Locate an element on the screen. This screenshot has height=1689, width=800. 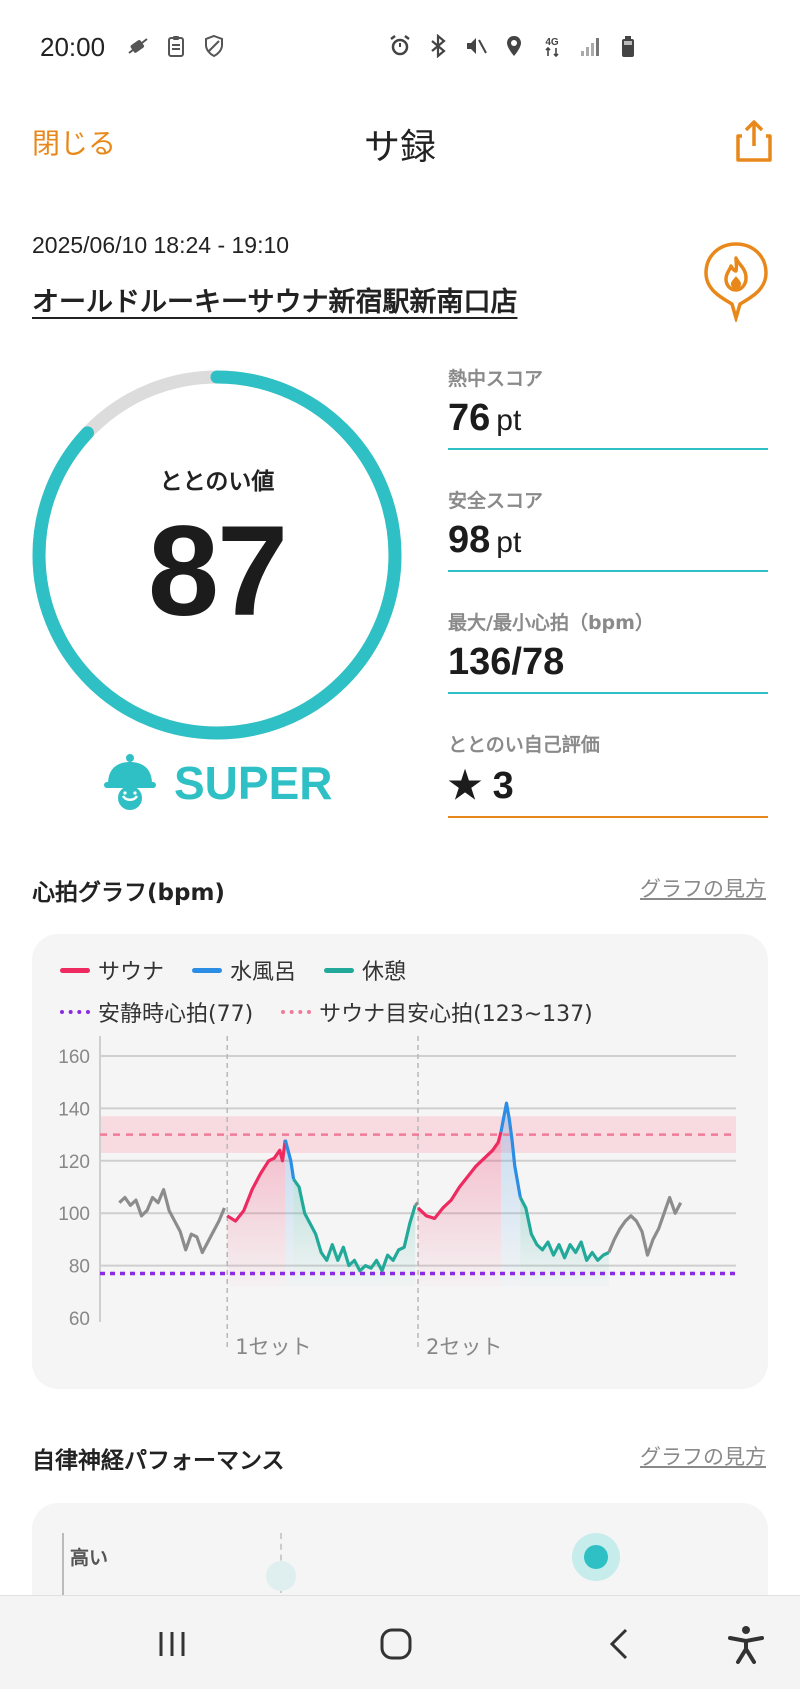
y-tick-label: 140 is located at coordinates (74, 1109).